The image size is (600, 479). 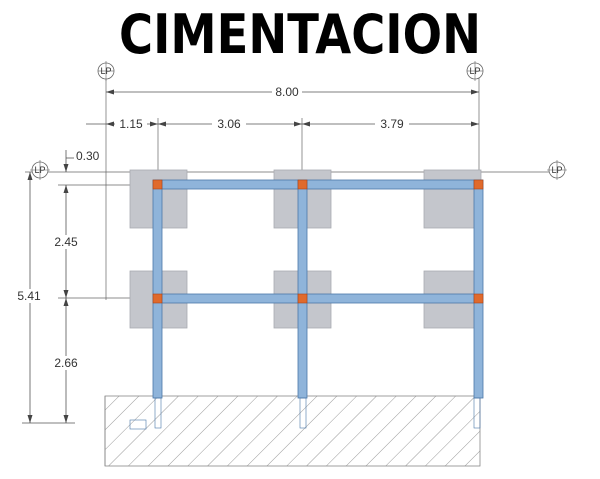 I want to click on dim-offset: 0.30, so click(x=88, y=156).